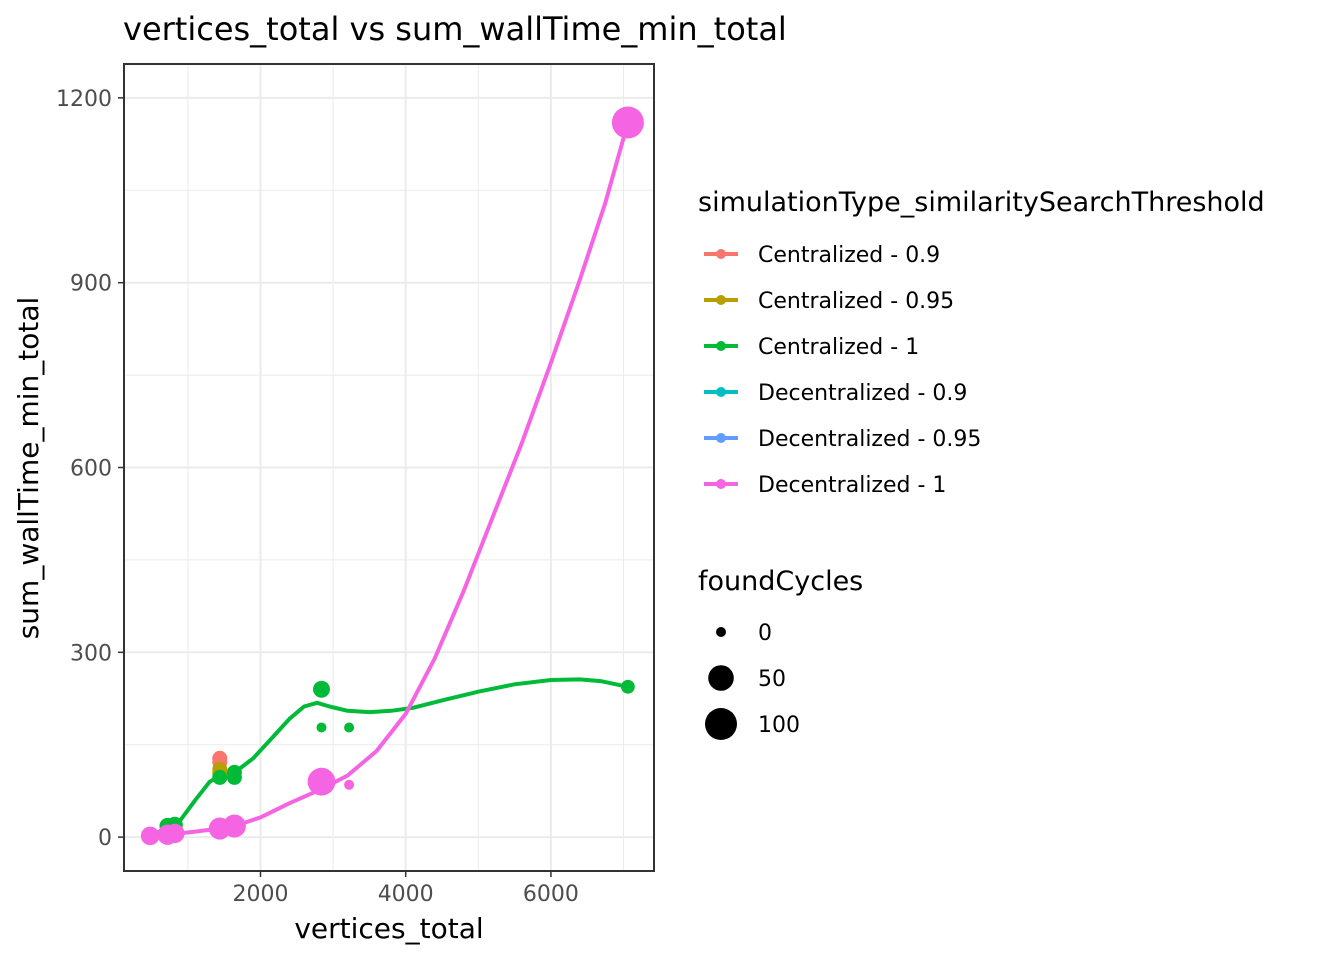 This screenshot has height=964, width=1344. I want to click on legend-label: Decentralized - 0.95, so click(869, 439).